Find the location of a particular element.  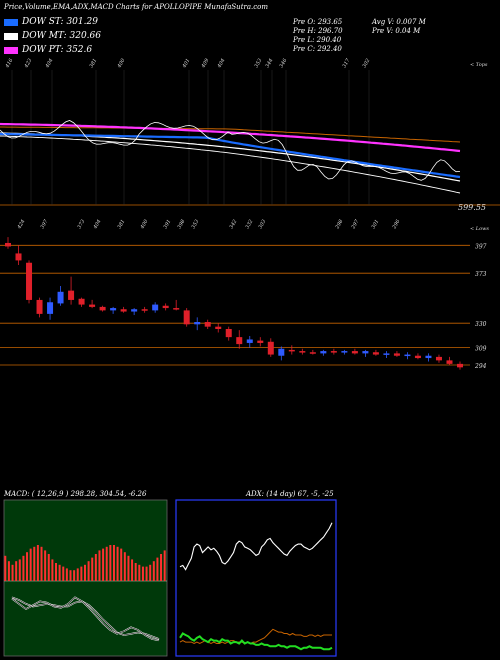

macd-header: MACD: ( 12,26,9 ) 298.28, 304.54, -6.26 is located at coordinates (75, 494).